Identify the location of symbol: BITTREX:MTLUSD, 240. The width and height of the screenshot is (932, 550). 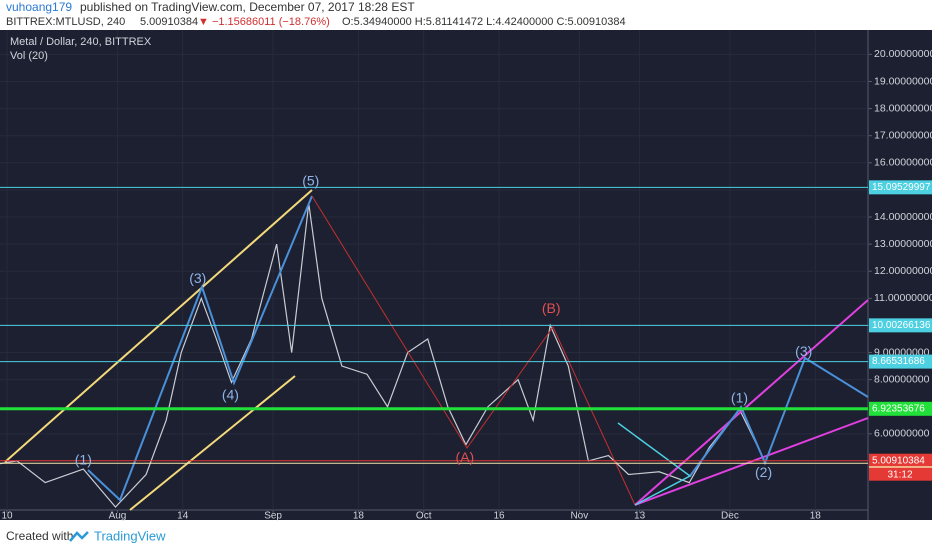
(65, 22).